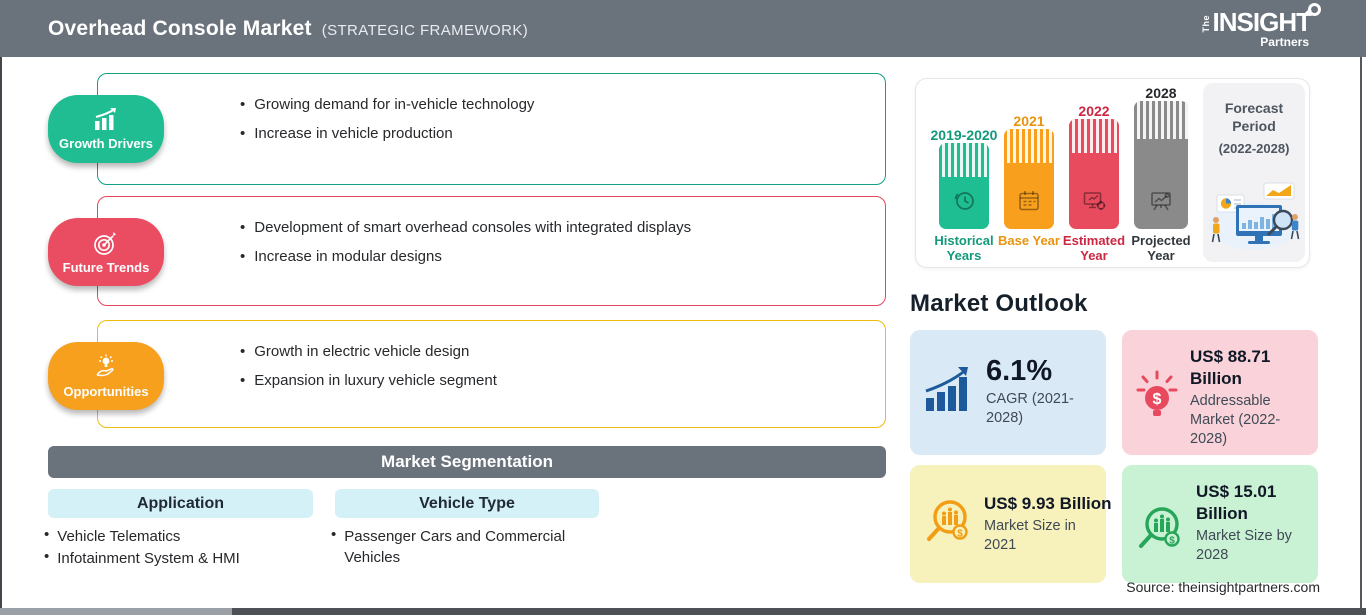 Image resolution: width=1366 pixels, height=615 pixels. What do you see at coordinates (1161, 93) in the screenshot?
I see `year-label: 2028` at bounding box center [1161, 93].